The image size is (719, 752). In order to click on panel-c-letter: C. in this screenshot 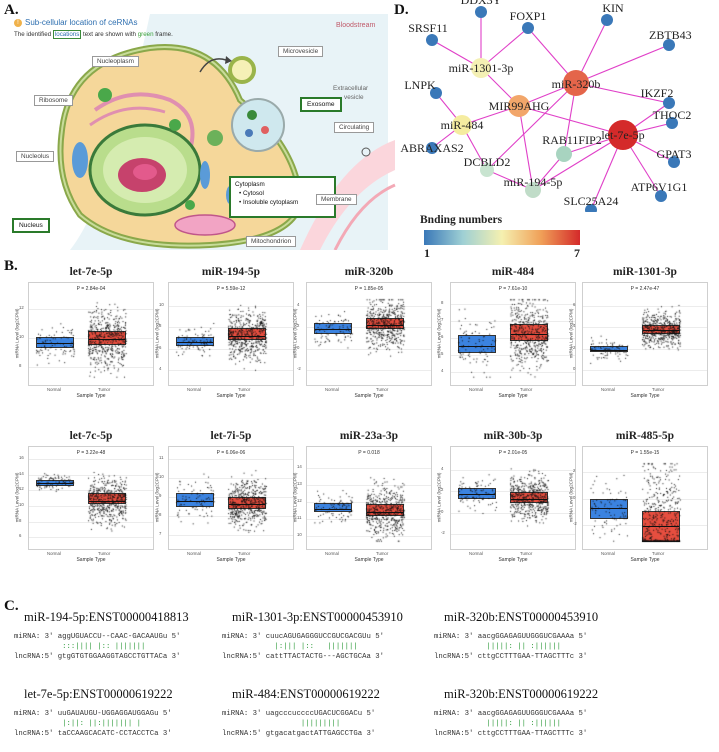, I will do `click(11, 606)`.